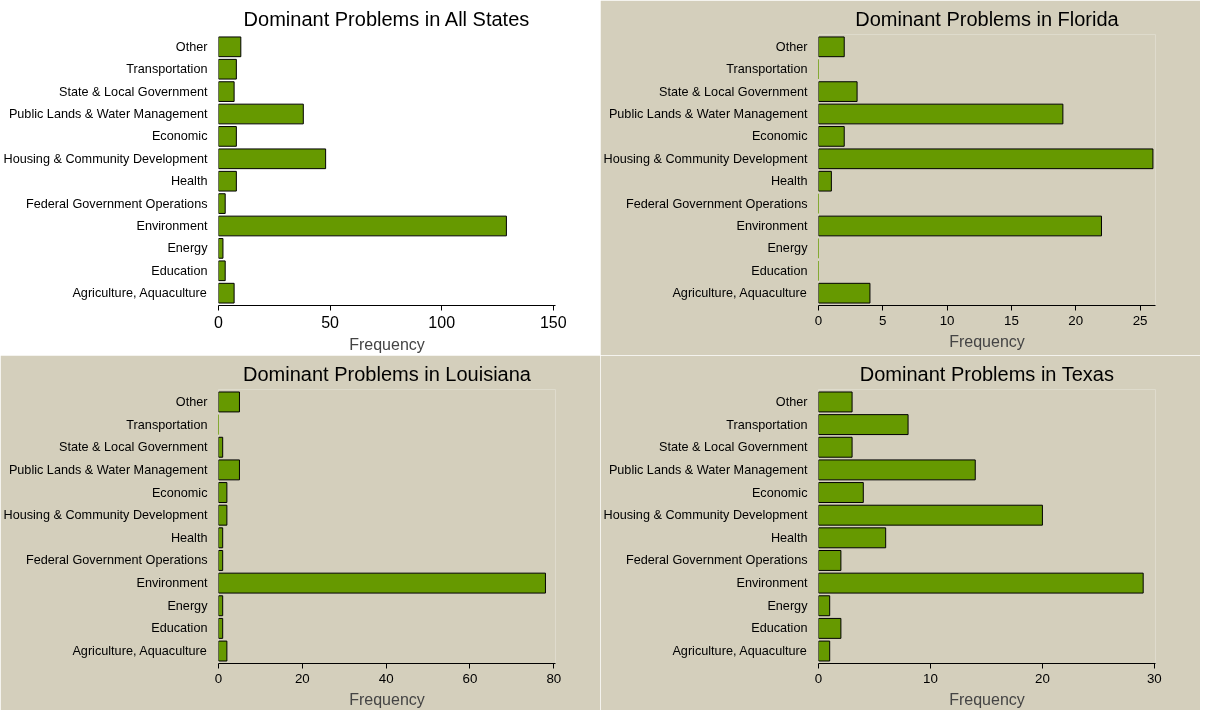 The image size is (1207, 721). I want to click on x-tick-label: 15, so click(1011, 320).